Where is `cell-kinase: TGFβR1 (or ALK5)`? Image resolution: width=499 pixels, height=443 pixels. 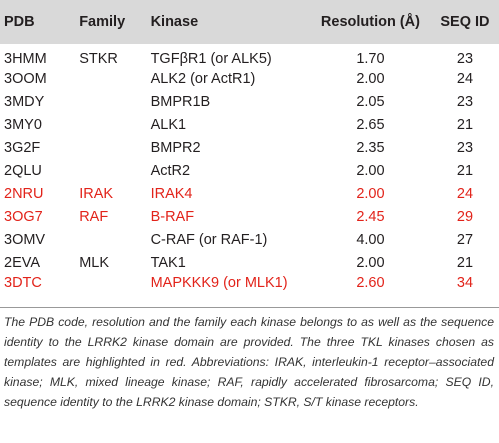 cell-kinase: TGFβR1 (or ALK5) is located at coordinates (211, 58).